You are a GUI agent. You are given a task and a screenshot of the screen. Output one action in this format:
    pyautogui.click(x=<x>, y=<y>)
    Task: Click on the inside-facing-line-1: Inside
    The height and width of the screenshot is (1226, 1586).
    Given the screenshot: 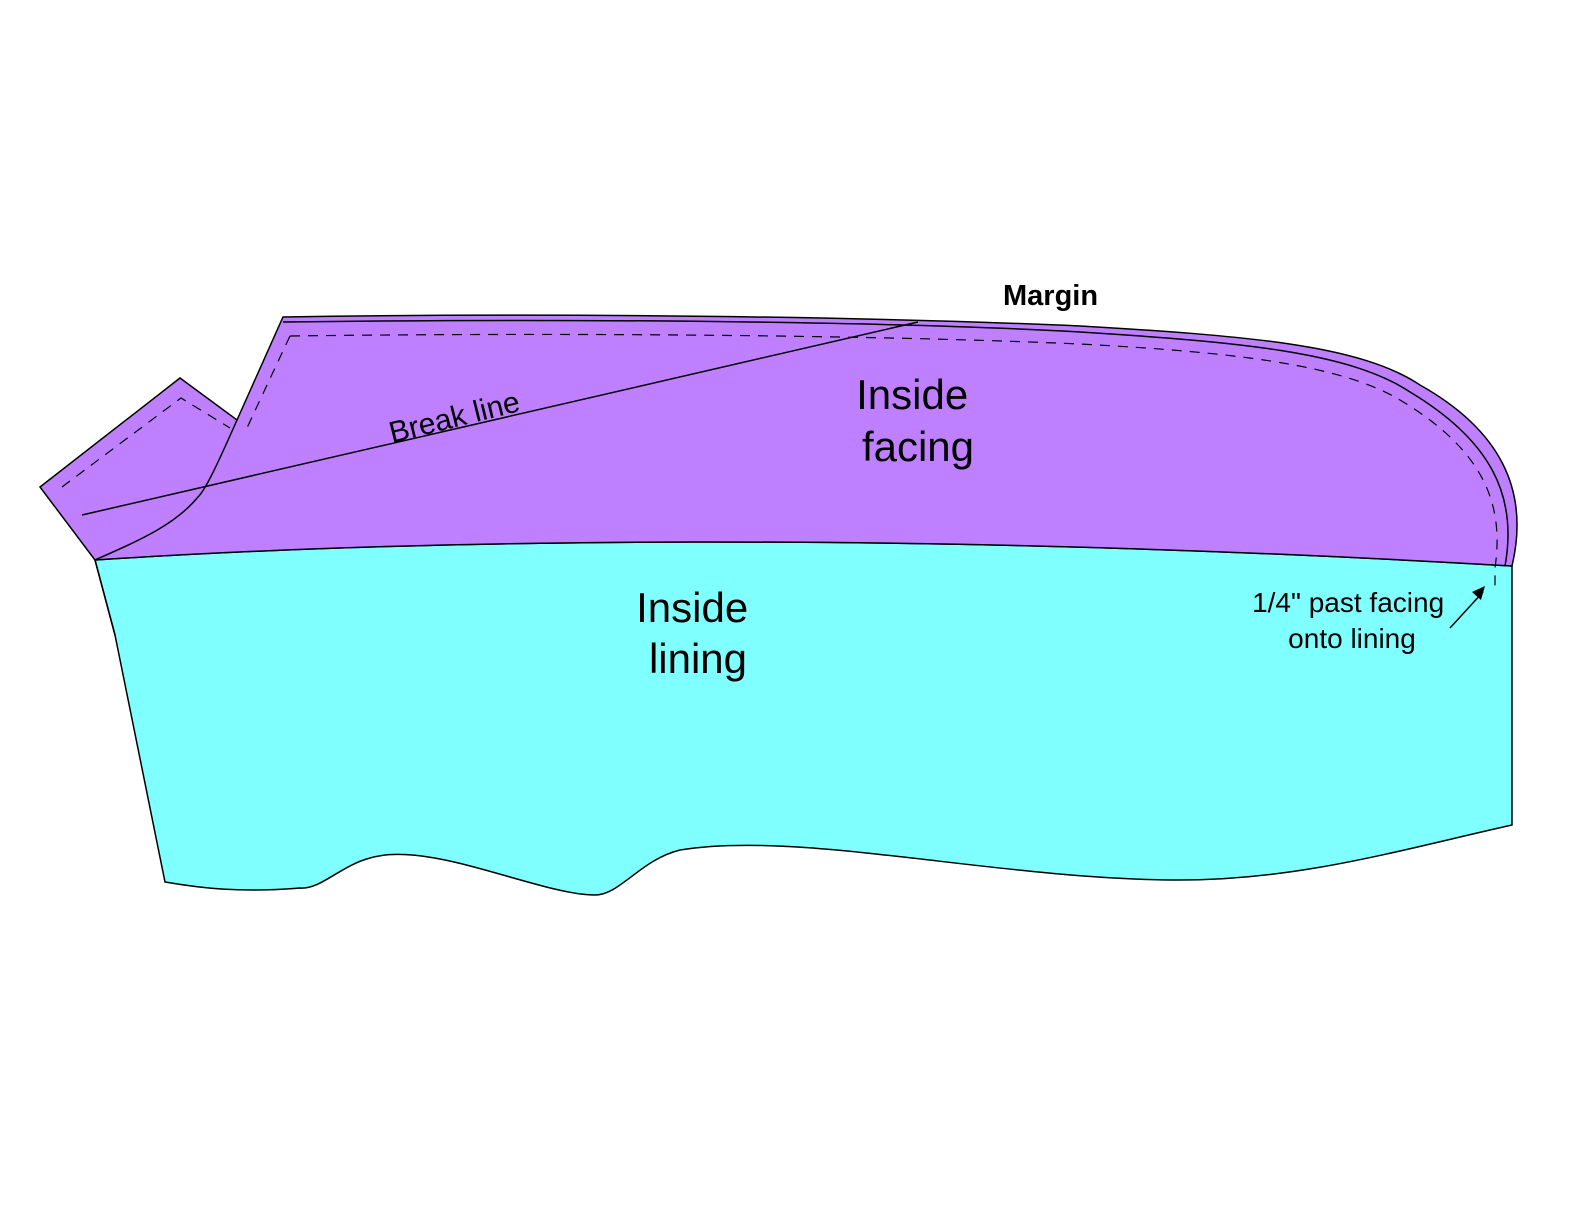 What is the action you would take?
    pyautogui.click(x=912, y=394)
    